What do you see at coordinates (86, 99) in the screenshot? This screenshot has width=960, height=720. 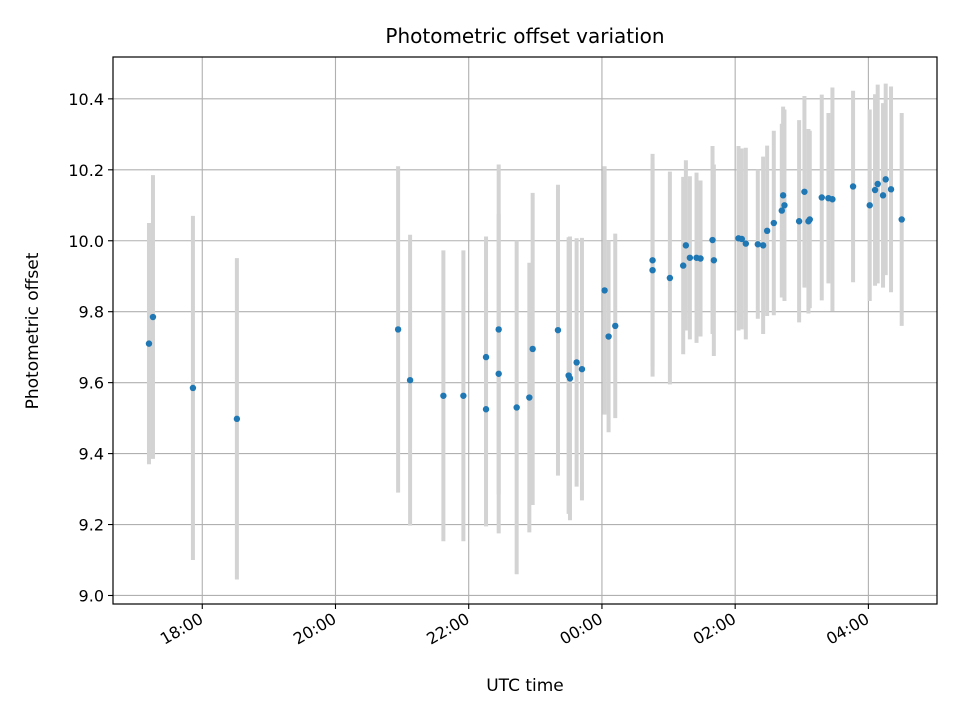 I see `y-tick-label-7: 10.4` at bounding box center [86, 99].